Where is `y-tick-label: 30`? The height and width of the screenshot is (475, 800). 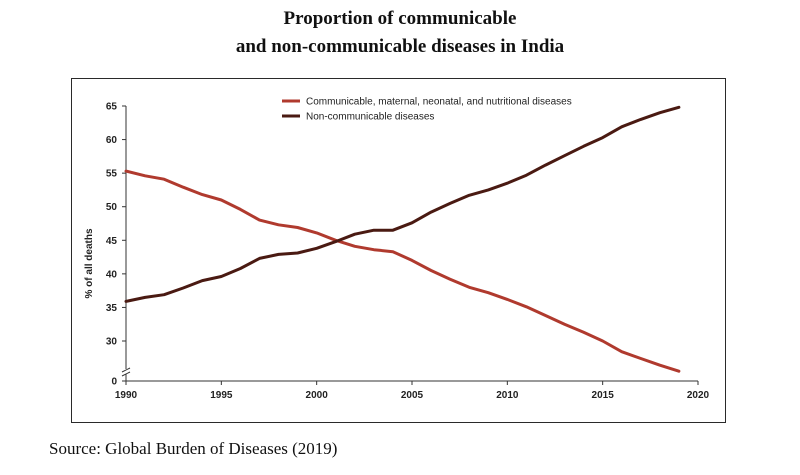
y-tick-label: 30 is located at coordinates (112, 342).